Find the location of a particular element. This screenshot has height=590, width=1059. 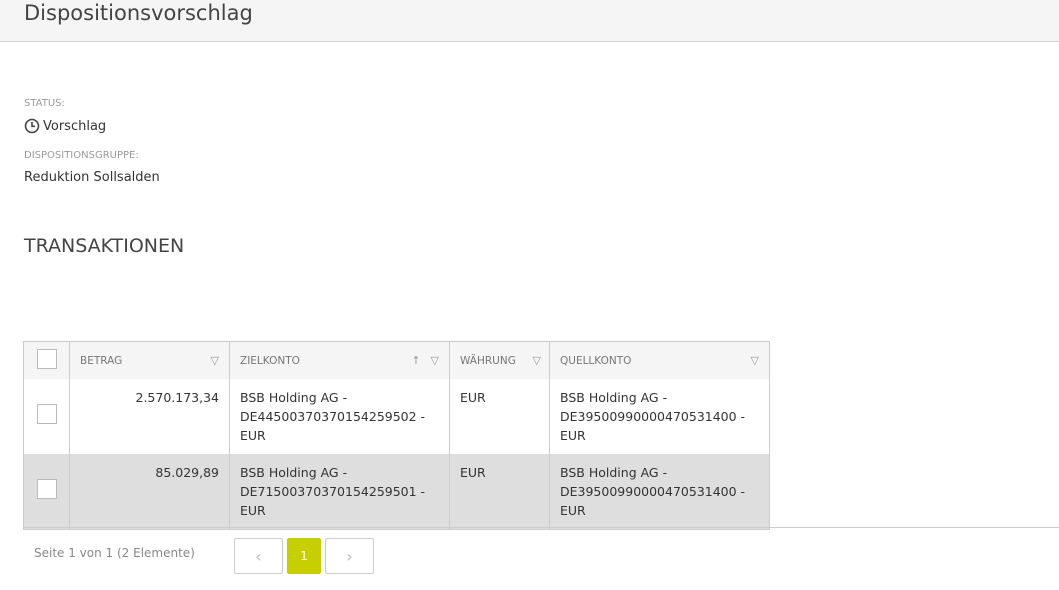

group-label: DISPOSITIONSGRUPPE: is located at coordinates (81, 155).